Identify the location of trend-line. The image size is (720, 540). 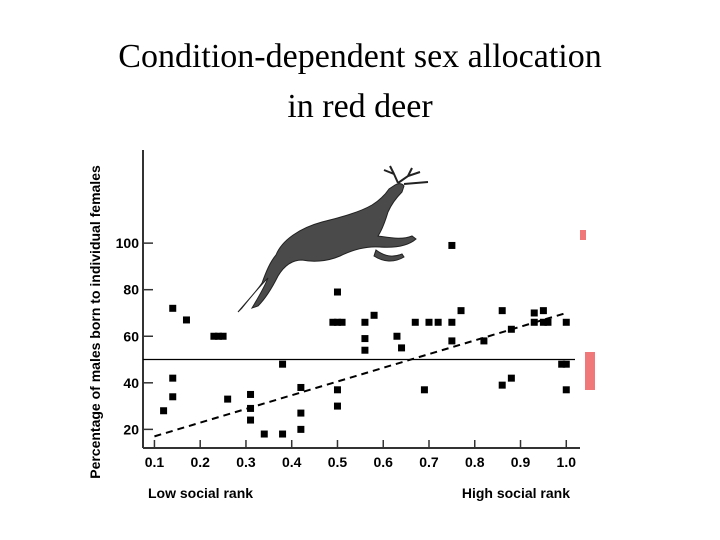
(360, 375).